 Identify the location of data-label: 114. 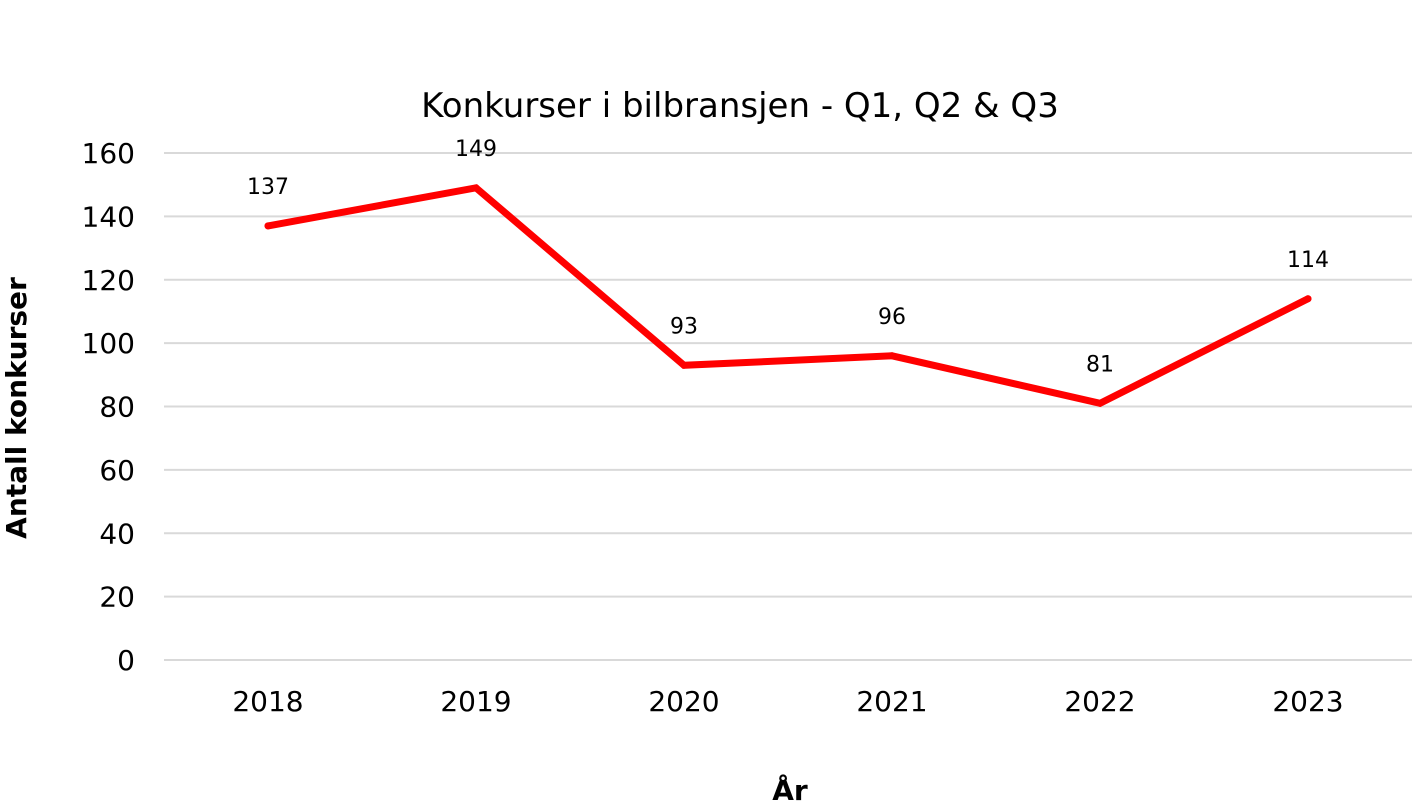
(1308, 260).